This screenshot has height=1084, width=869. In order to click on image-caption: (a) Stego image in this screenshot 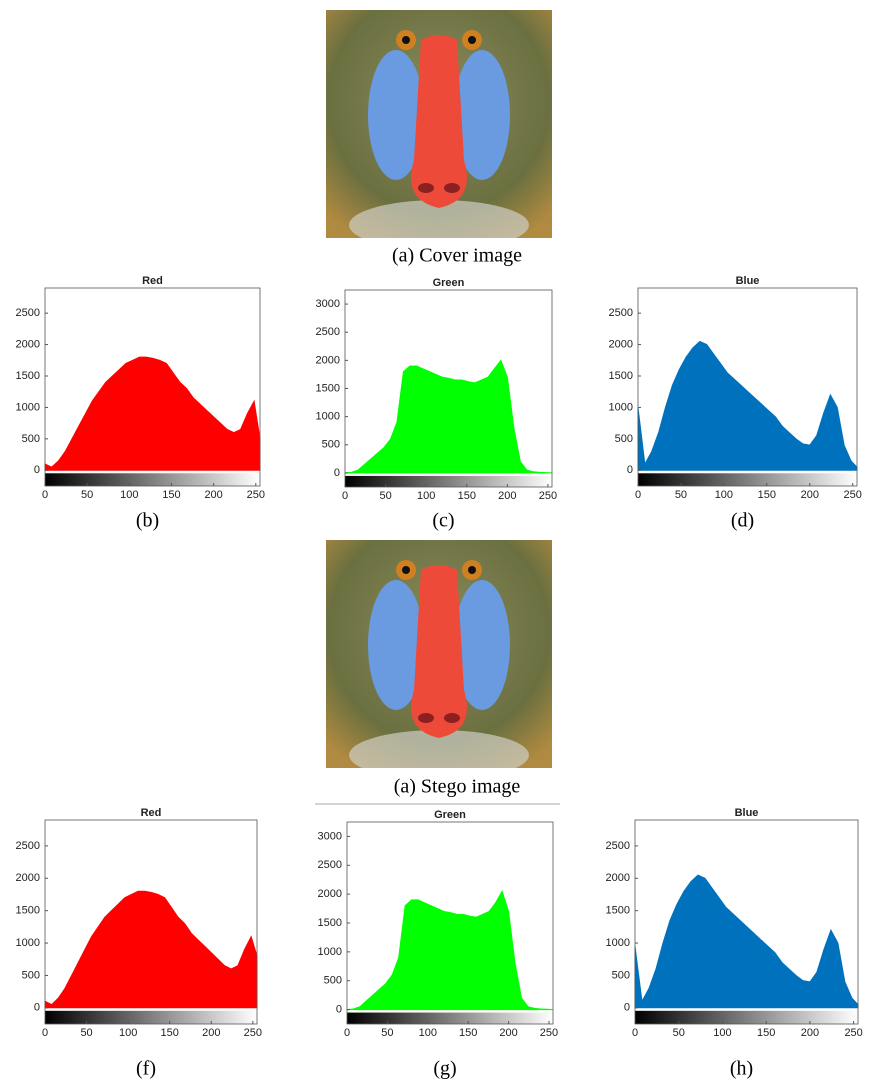, I will do `click(457, 787)`.